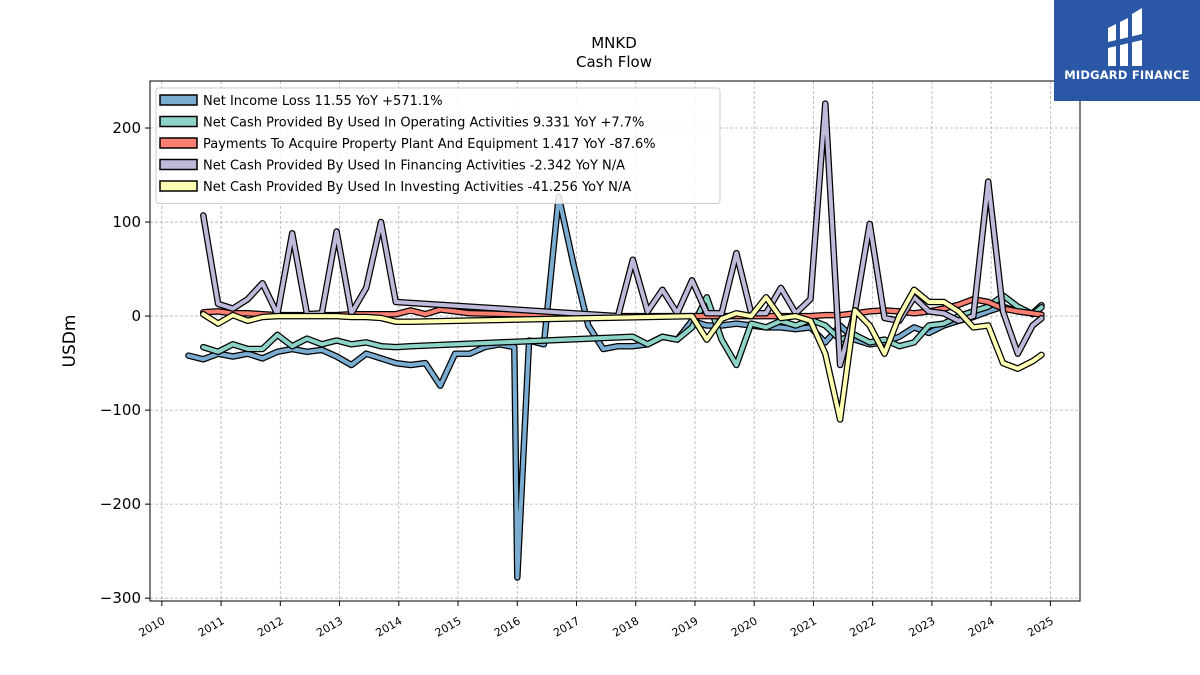 The image size is (1200, 675). I want to click on legend-label: Net Income Loss 11.55 YoY +571.1%, so click(323, 101).